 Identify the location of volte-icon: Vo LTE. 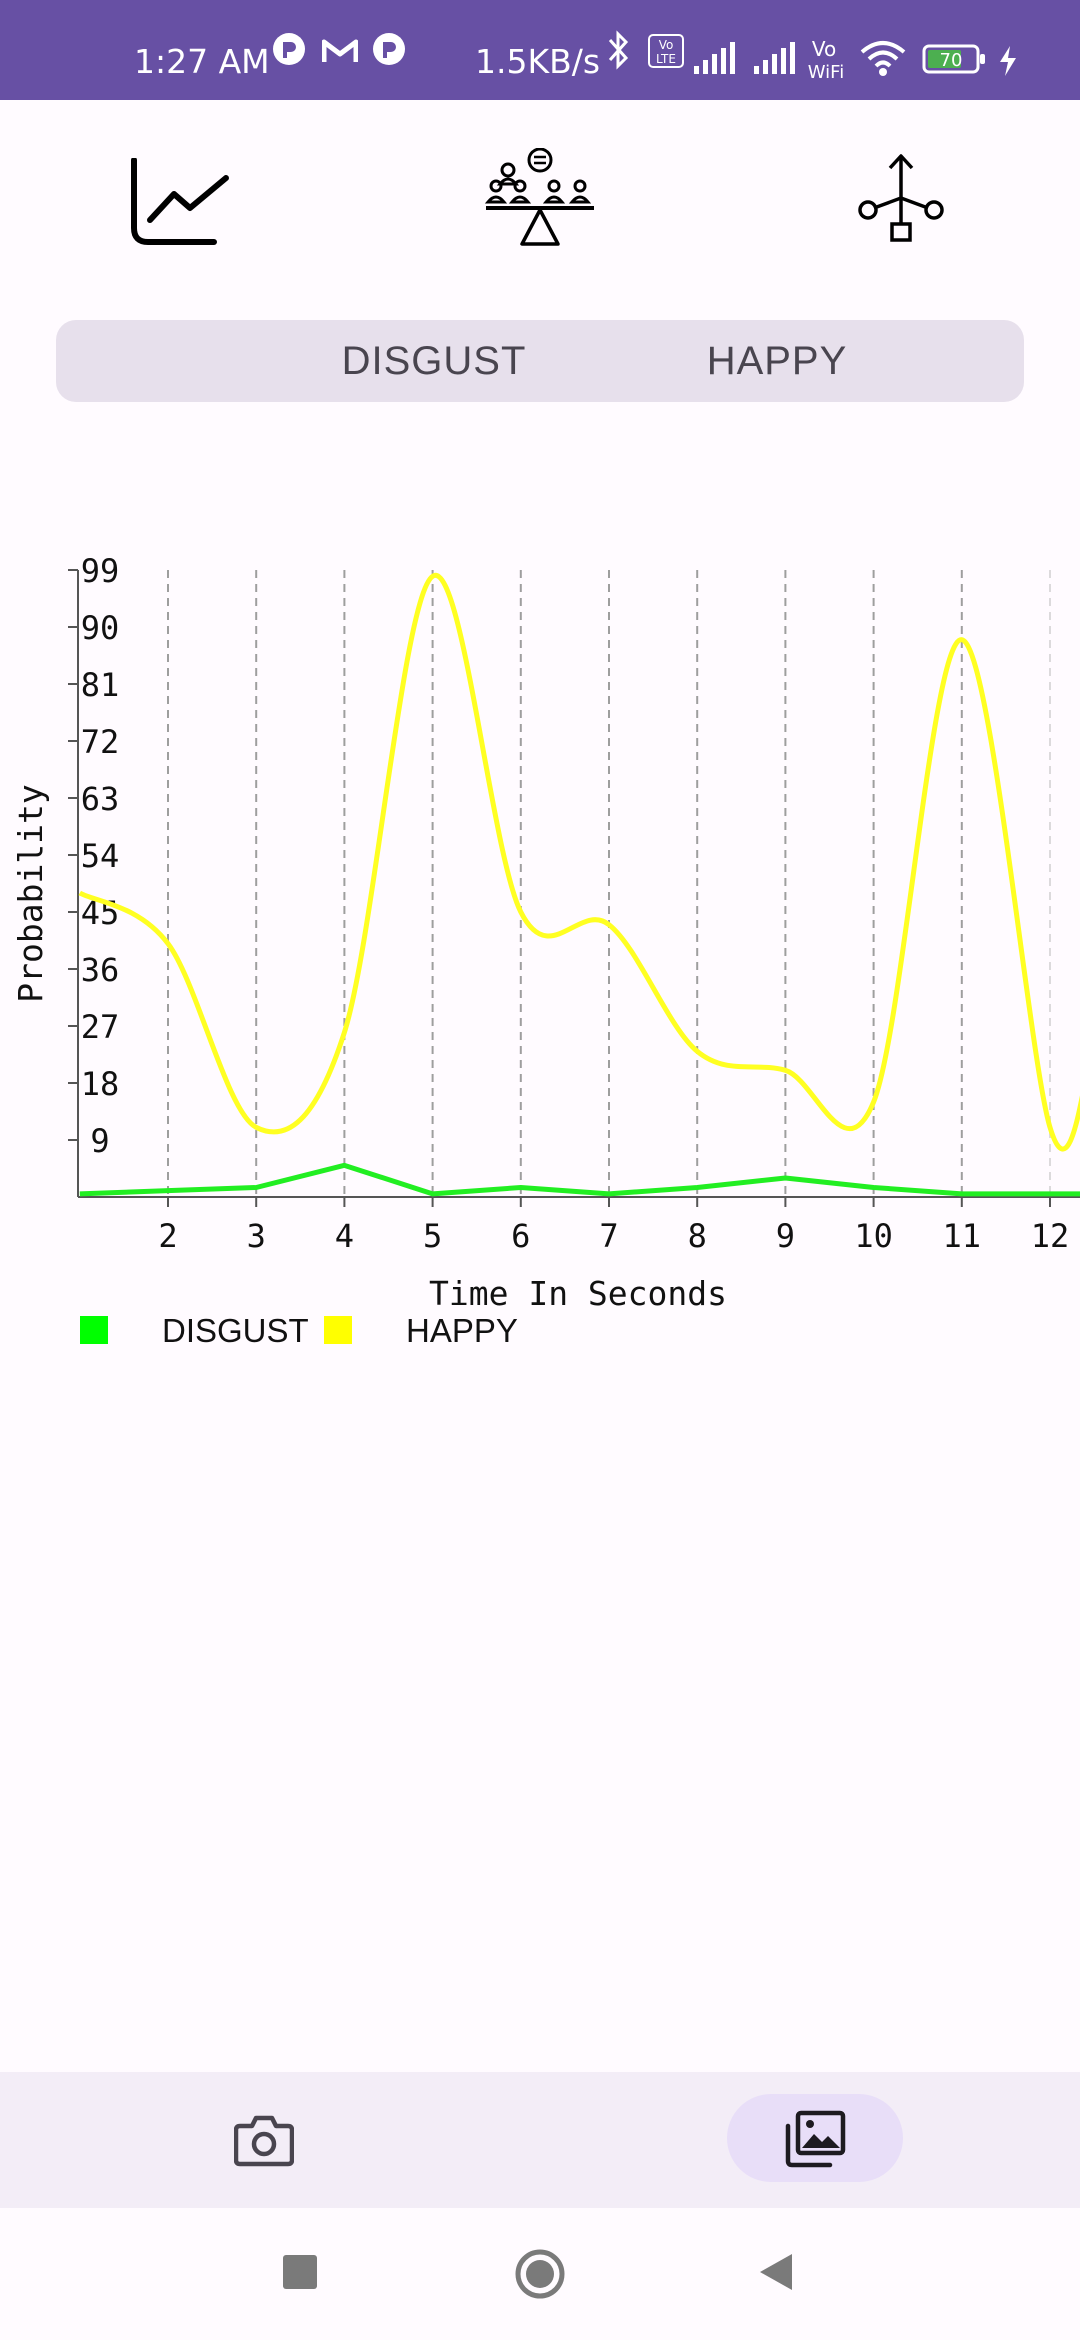
(666, 51).